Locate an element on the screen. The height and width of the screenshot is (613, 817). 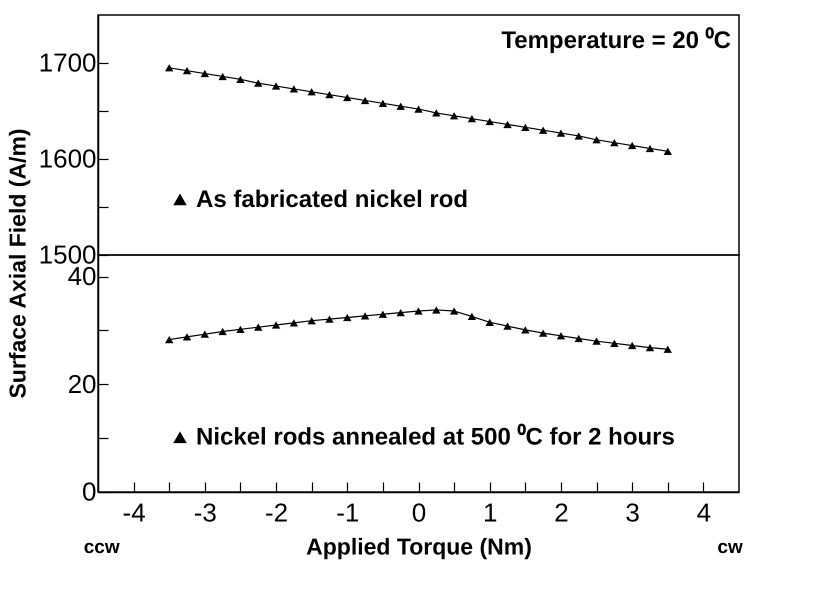
text: cw is located at coordinates (730, 547).